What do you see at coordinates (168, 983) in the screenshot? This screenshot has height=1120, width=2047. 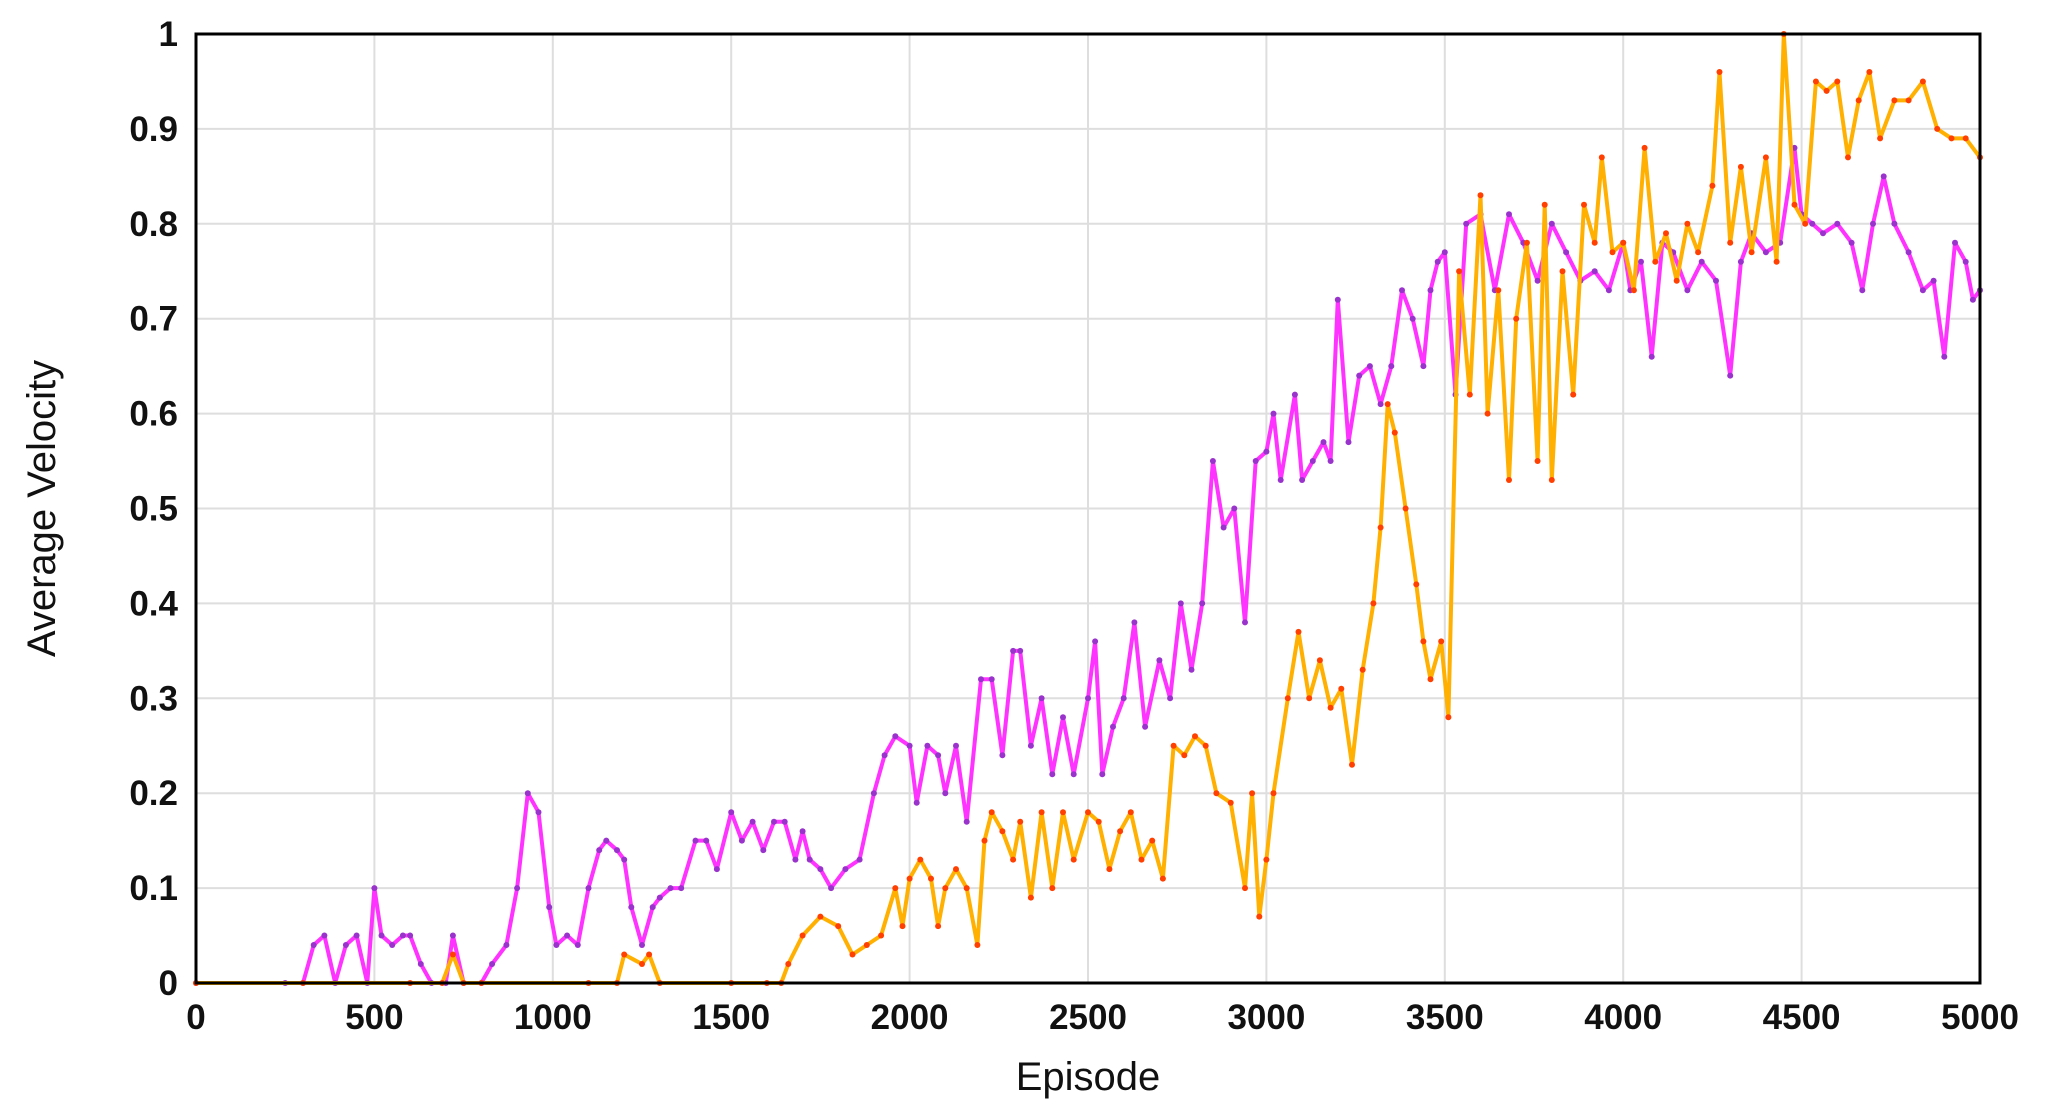 I see `y-tick-label: 0` at bounding box center [168, 983].